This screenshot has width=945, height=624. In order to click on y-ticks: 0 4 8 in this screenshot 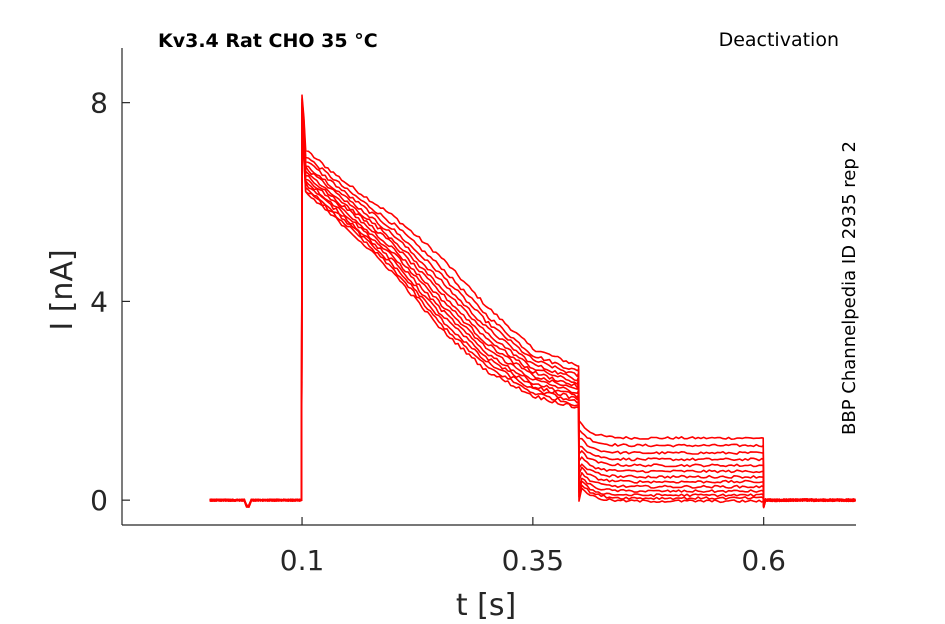, I will do `click(110, 302)`.